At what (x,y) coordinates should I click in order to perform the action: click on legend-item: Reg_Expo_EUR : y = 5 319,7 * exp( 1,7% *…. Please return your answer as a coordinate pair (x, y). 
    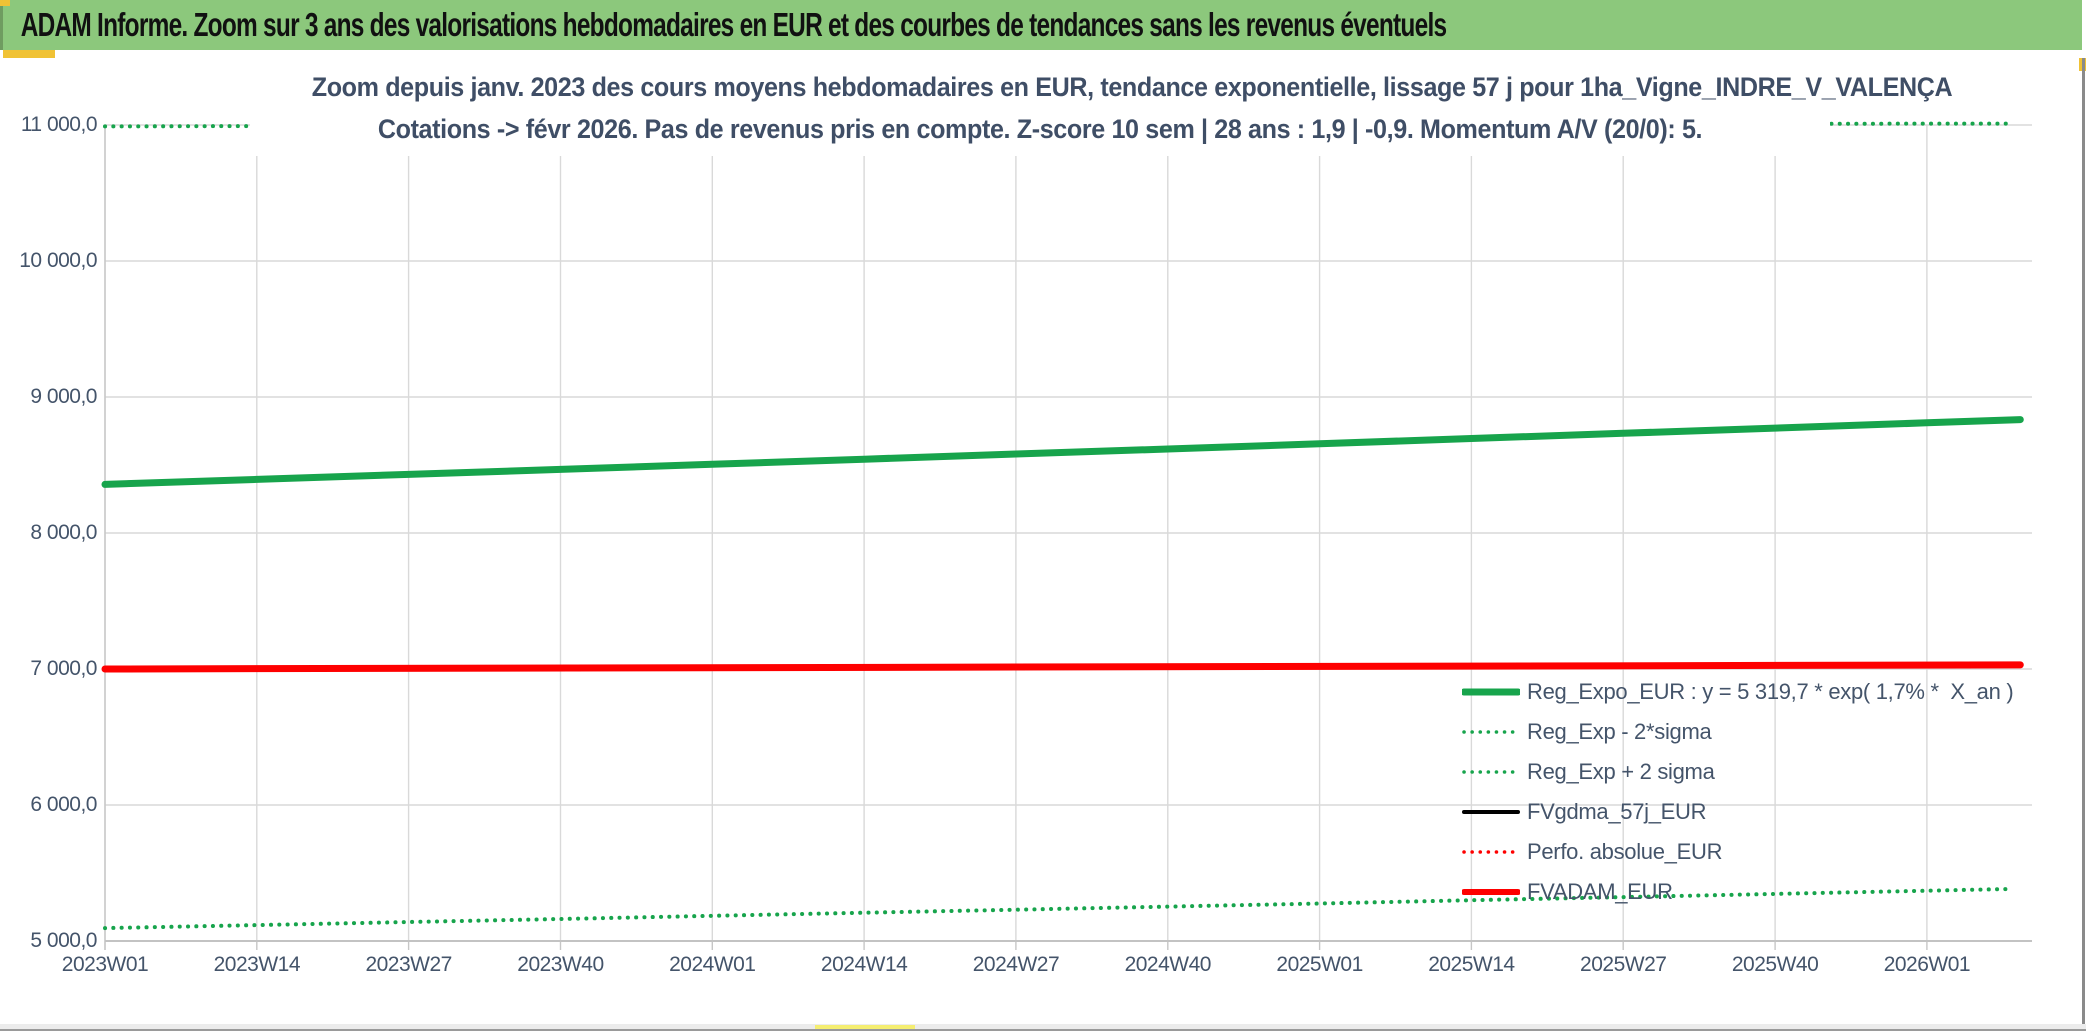
    Looking at the image, I should click on (1738, 692).